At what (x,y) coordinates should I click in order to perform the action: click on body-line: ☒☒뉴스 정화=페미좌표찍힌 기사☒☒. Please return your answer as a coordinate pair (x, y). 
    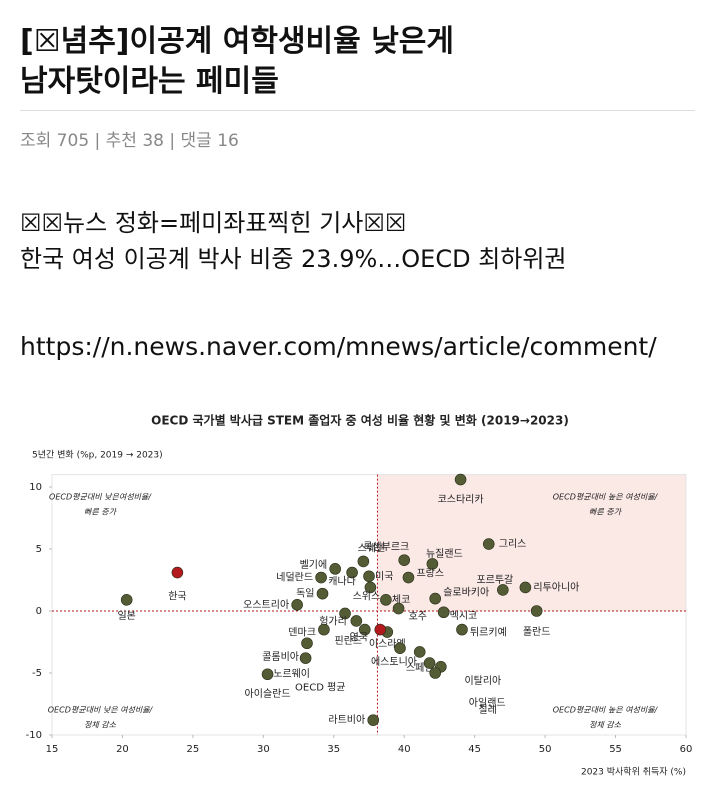
    Looking at the image, I should click on (213, 223).